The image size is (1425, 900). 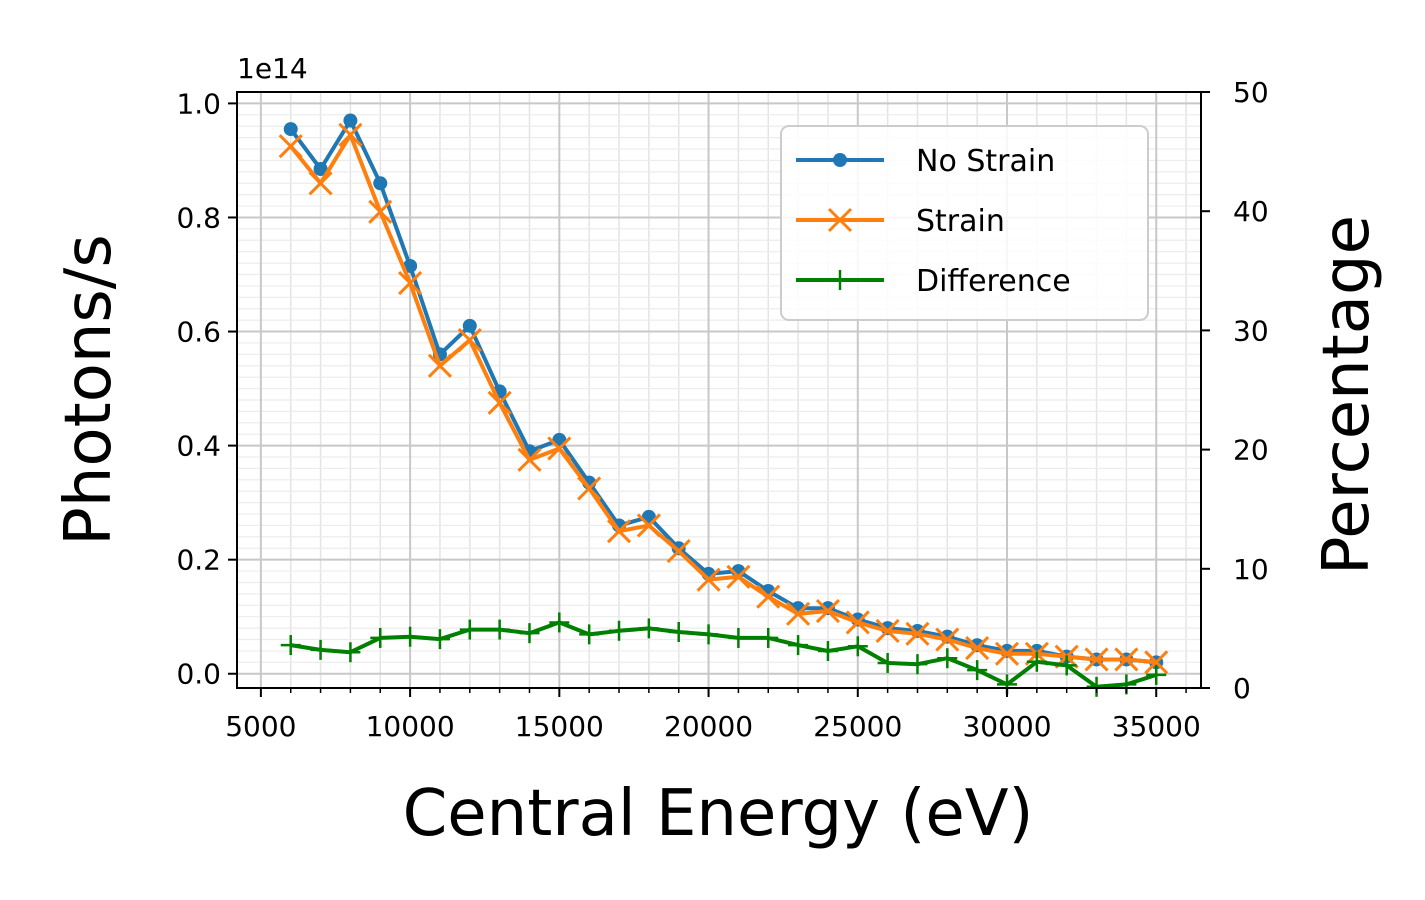 I want to click on y2-tick-label: 20, so click(x=1251, y=450).